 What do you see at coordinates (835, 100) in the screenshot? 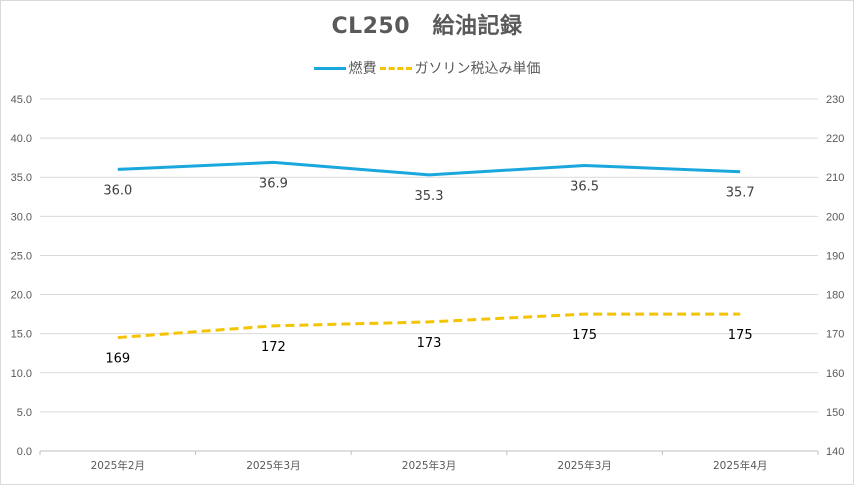
I see `y-right-tick-label: 230` at bounding box center [835, 100].